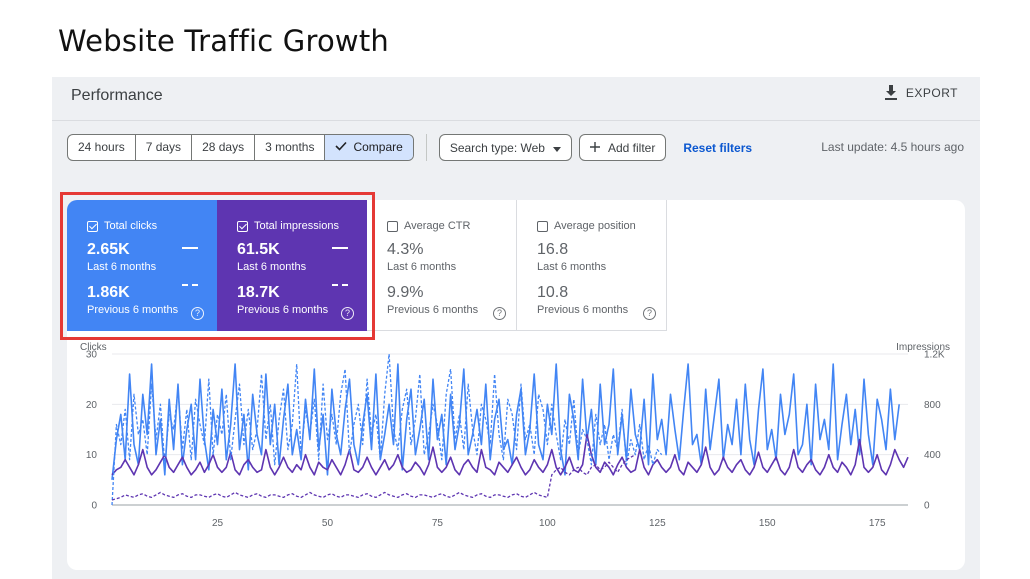 This screenshot has height=579, width=1030. I want to click on metric-previous-value: 9.9%, so click(405, 292).